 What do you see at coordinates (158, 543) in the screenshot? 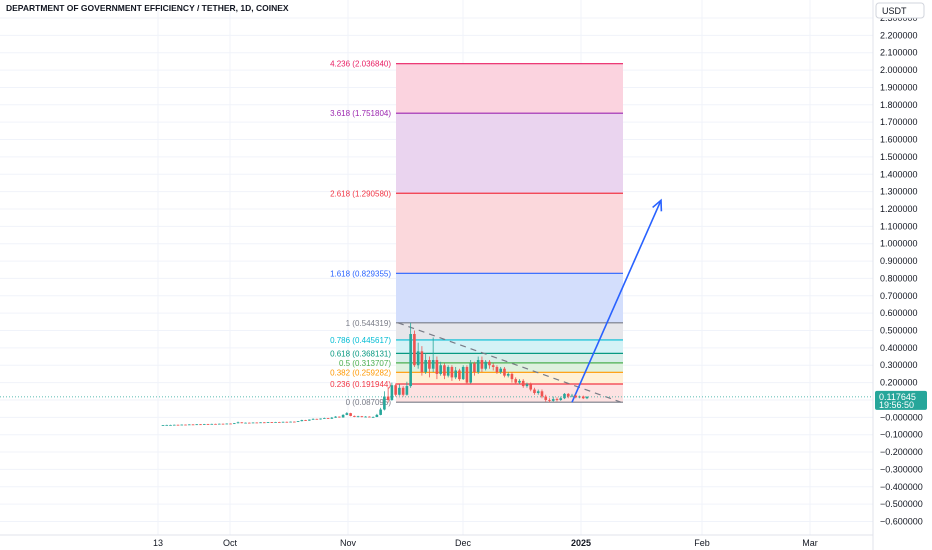
I see `x-tick-label: 13` at bounding box center [158, 543].